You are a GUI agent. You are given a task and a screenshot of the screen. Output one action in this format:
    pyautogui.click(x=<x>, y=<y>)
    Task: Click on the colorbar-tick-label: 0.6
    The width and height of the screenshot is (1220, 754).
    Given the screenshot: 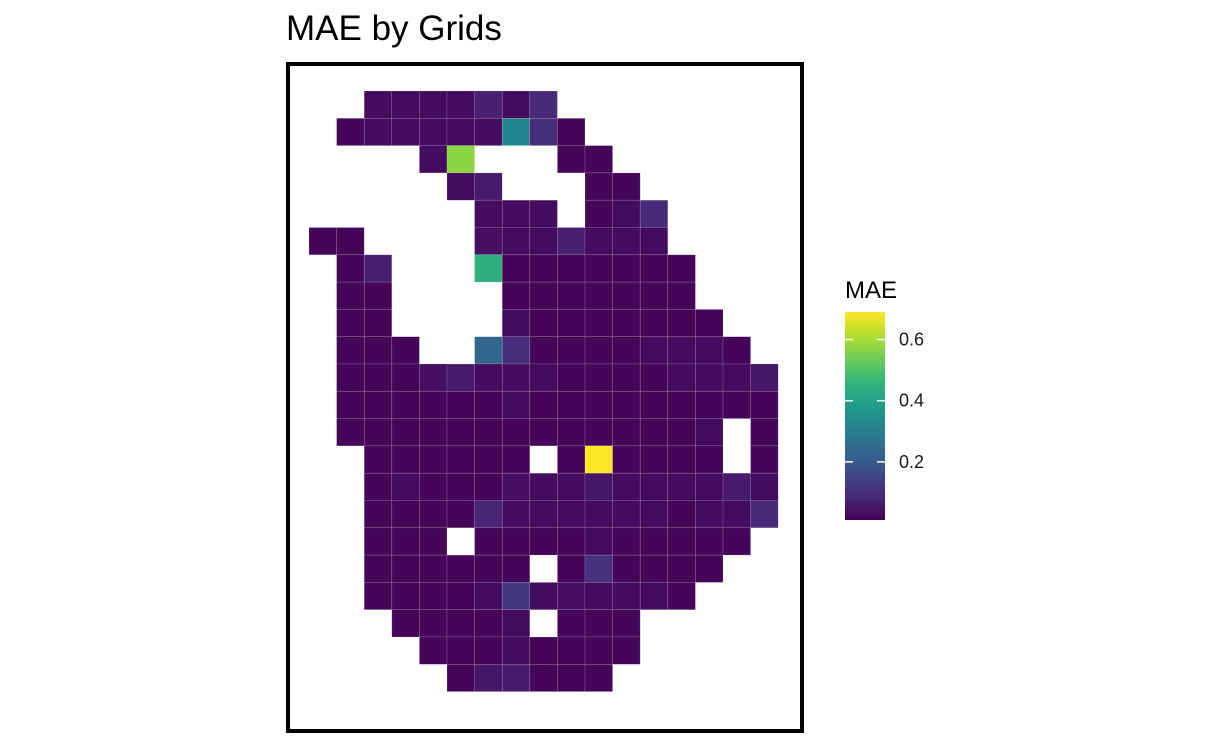 What is the action you would take?
    pyautogui.click(x=911, y=340)
    